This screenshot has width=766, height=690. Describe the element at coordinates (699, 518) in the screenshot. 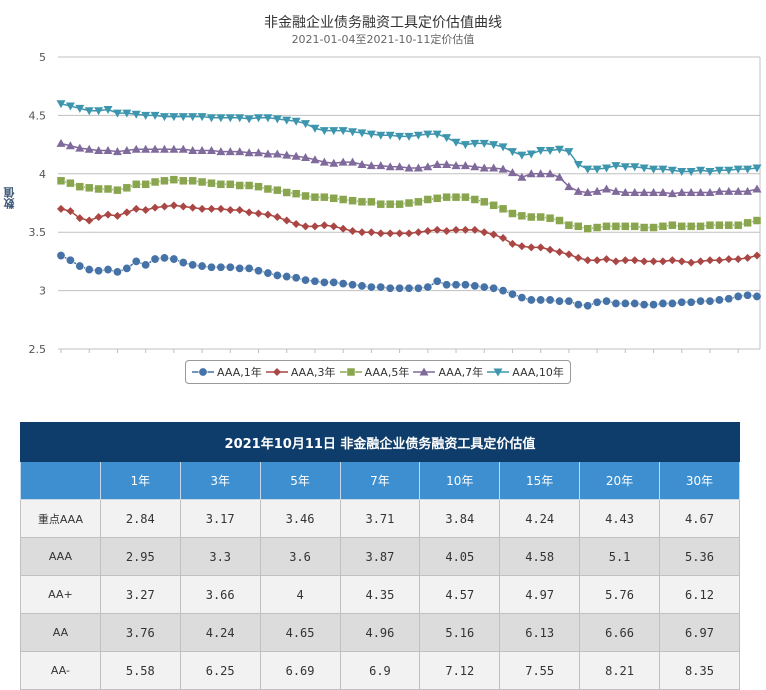

I see `table-cell: 4.67` at that location.